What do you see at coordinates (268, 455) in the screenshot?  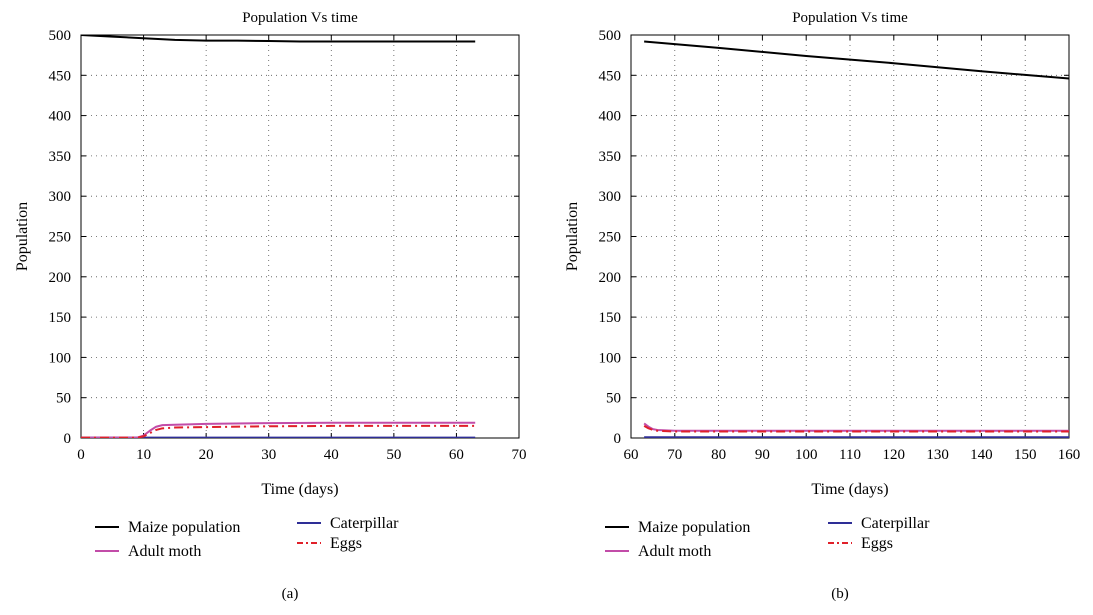 I see `x-tick-label: 30` at bounding box center [268, 455].